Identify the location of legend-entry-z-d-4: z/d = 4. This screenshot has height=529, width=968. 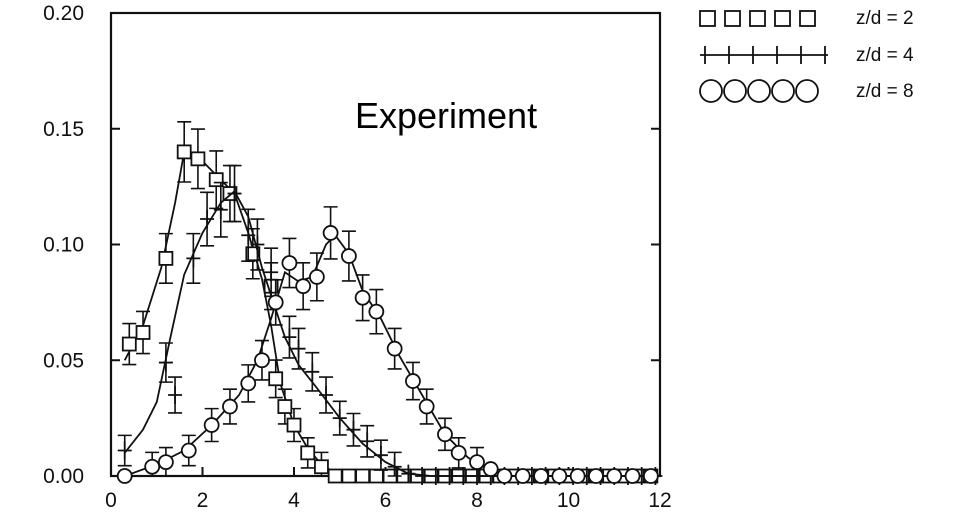
(807, 55).